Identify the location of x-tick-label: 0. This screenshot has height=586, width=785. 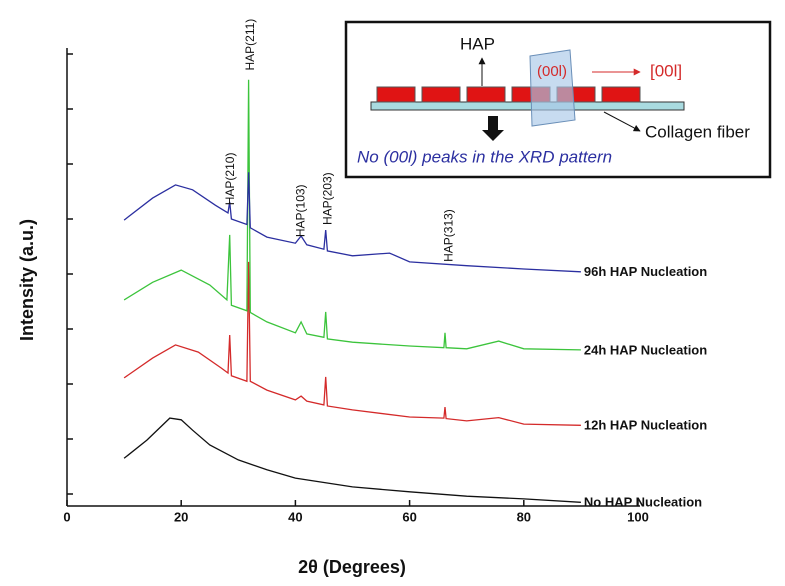
(66, 516).